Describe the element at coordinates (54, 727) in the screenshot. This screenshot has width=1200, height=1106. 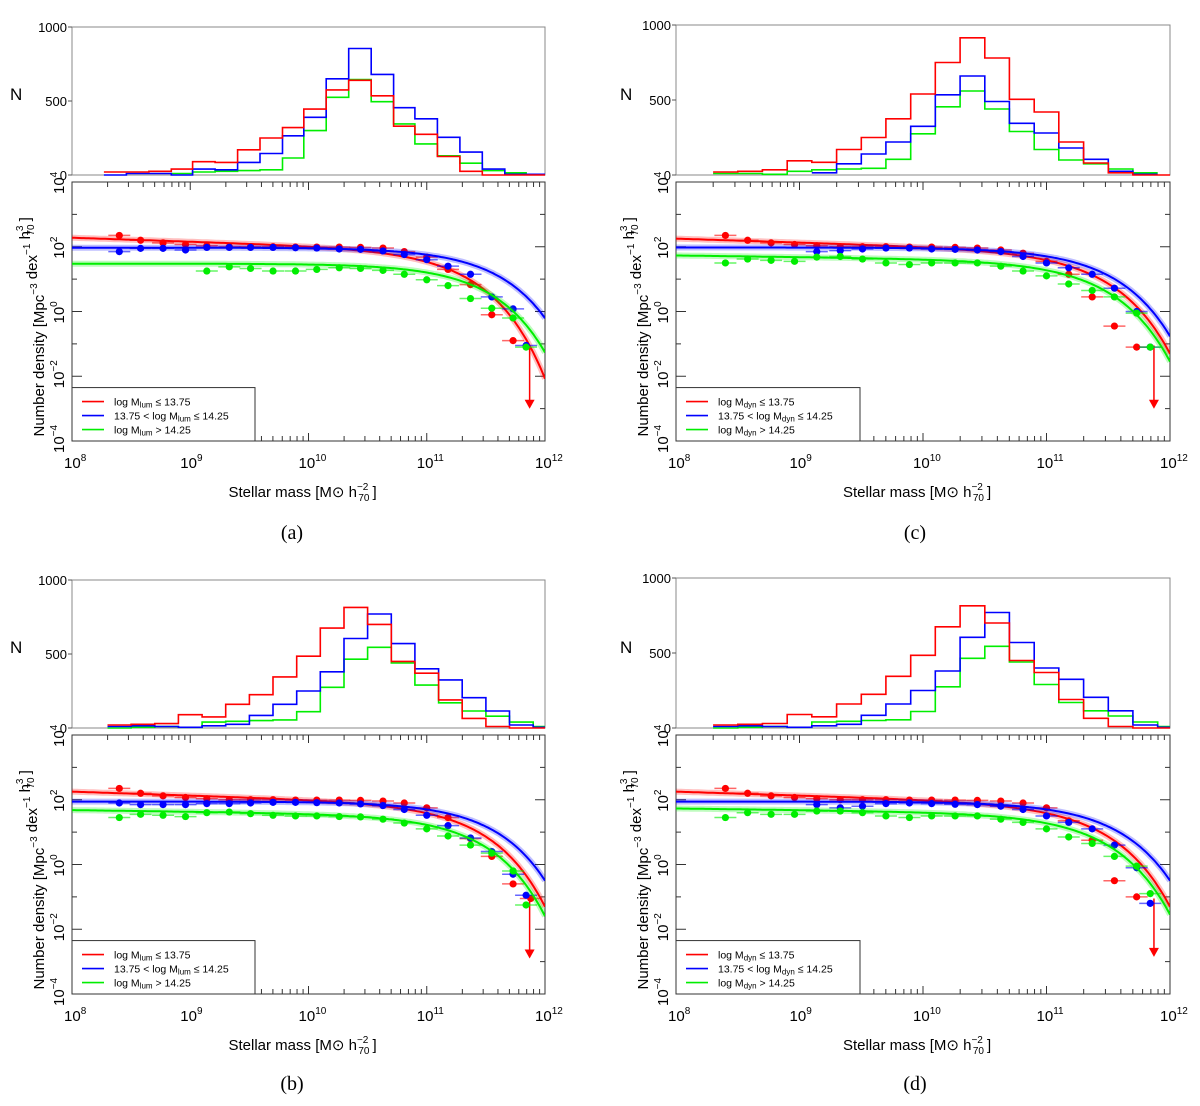
I see `smf-ytick-label-exp: 4` at that location.